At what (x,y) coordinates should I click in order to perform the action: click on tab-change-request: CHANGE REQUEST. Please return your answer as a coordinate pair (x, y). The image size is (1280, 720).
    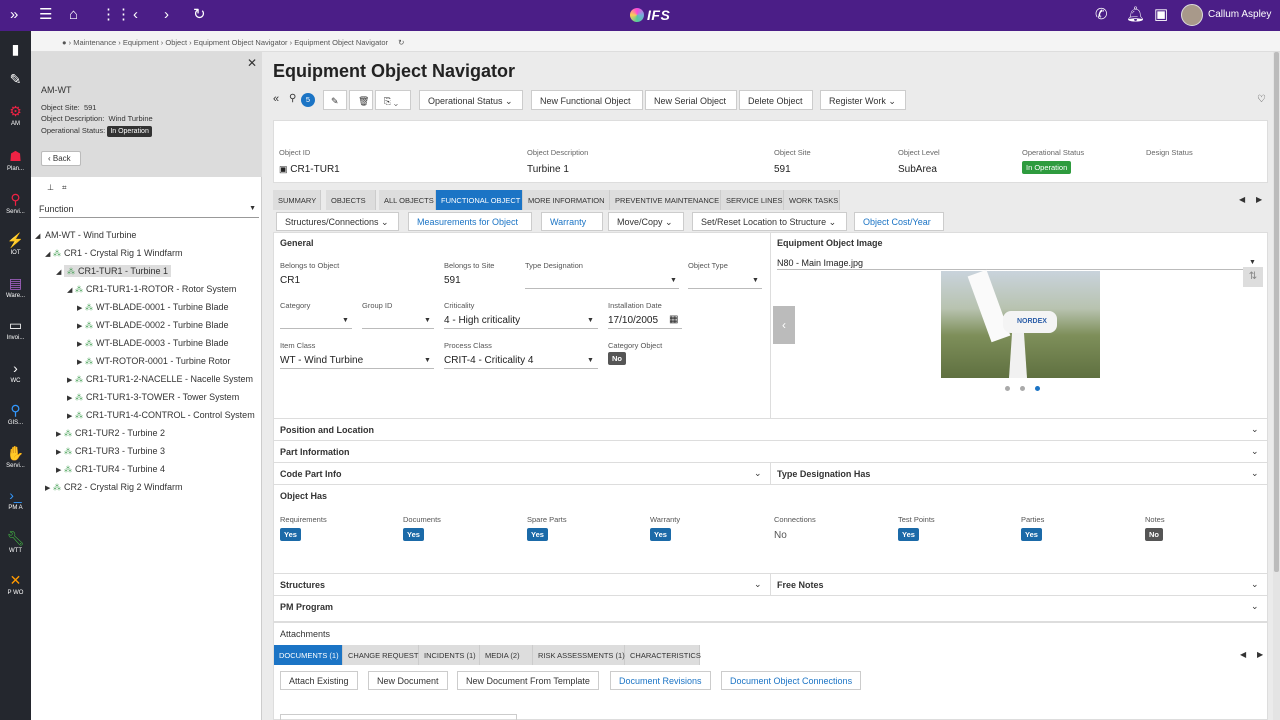
    Looking at the image, I should click on (381, 655).